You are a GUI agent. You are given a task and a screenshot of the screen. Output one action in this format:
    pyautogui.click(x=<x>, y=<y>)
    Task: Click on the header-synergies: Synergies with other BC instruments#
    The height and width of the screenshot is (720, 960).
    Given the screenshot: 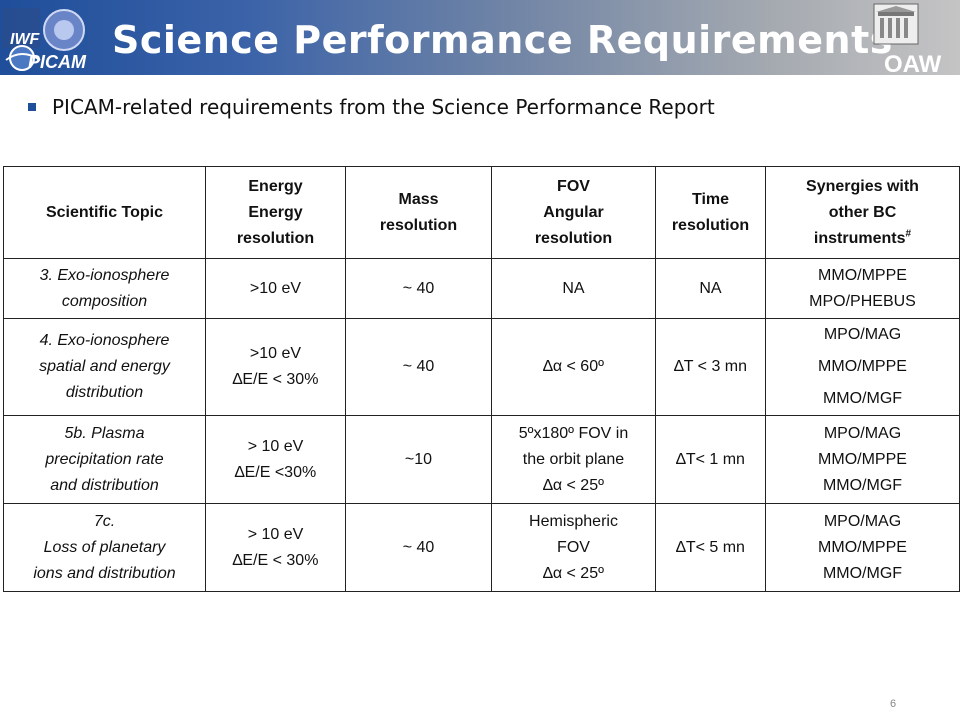 What is the action you would take?
    pyautogui.click(x=862, y=212)
    